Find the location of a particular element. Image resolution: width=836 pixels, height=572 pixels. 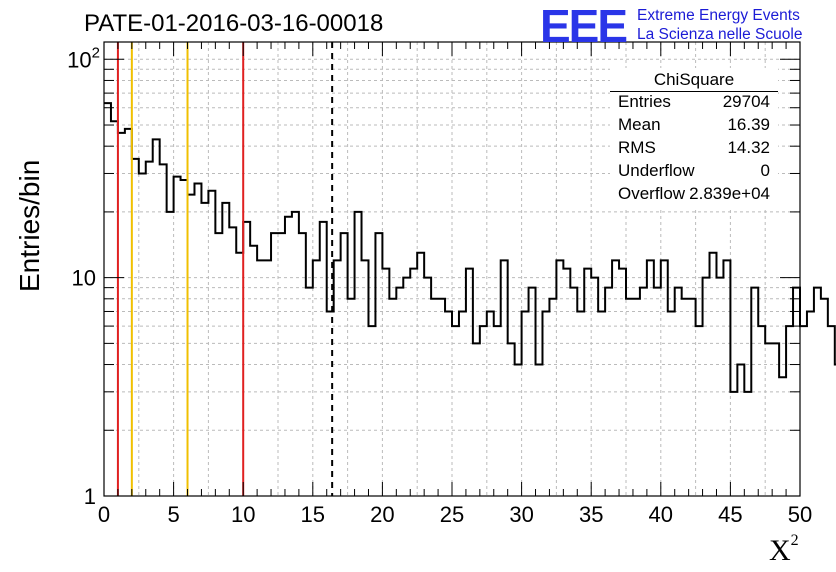

stats-value: 16.39 is located at coordinates (748, 124).